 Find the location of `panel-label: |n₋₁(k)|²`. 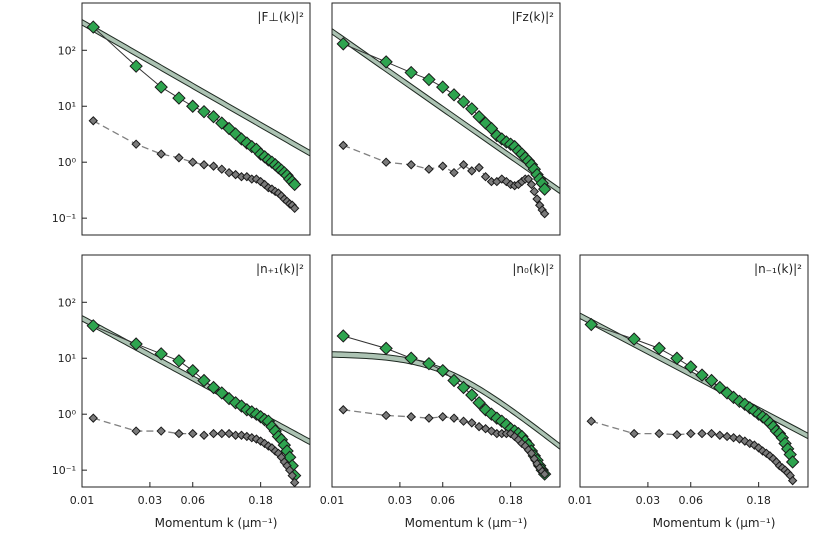

panel-label: |n₋₁(k)|² is located at coordinates (778, 269).